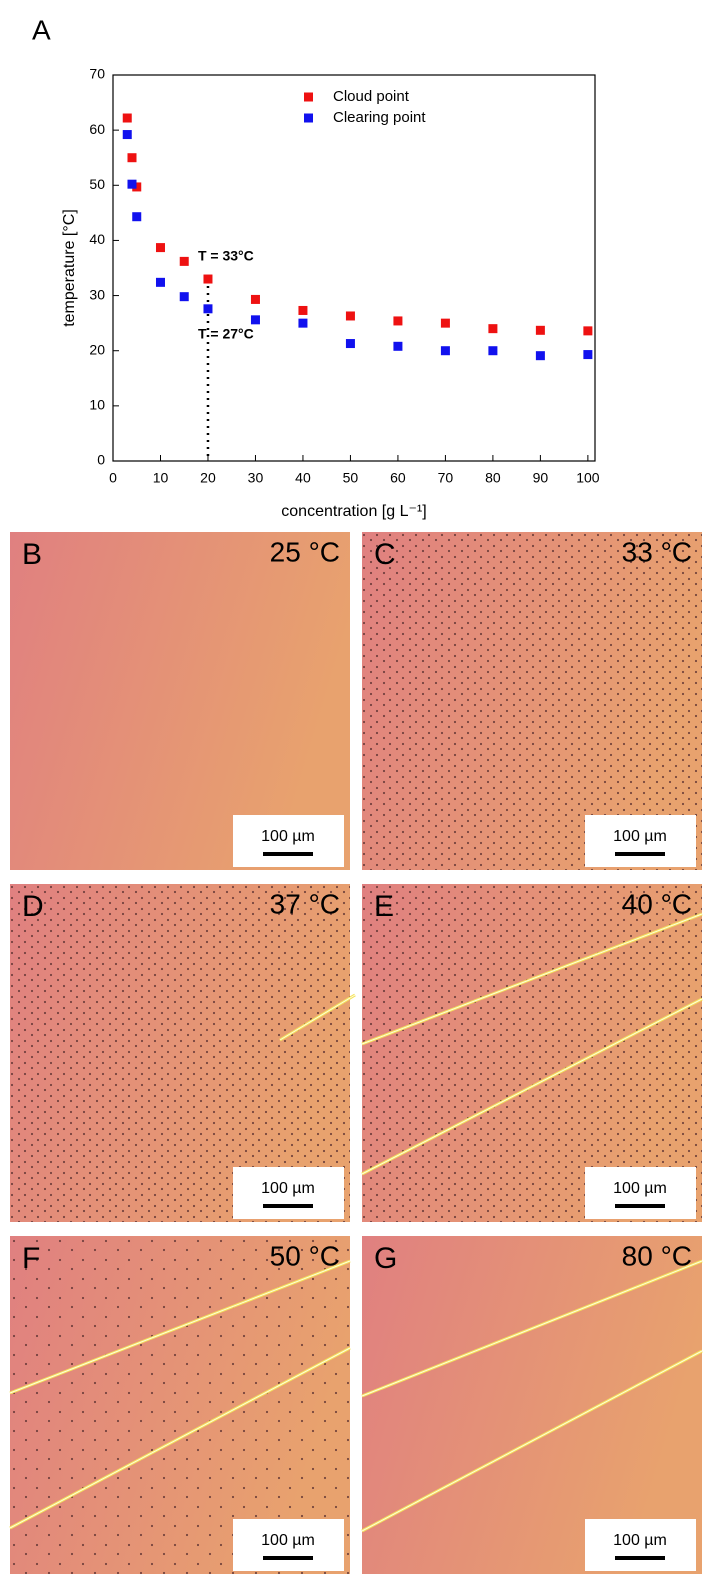  Describe the element at coordinates (97, 405) in the screenshot. I see `y-tick-label: 10` at that location.